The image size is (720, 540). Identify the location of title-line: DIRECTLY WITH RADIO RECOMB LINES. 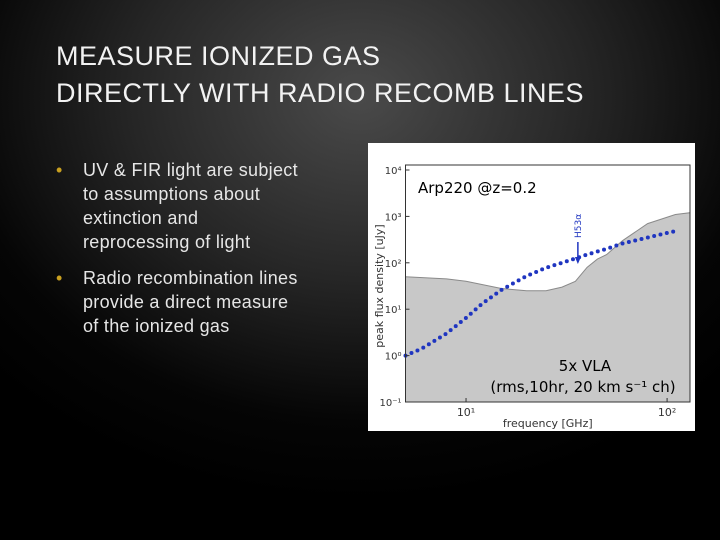
(320, 93).